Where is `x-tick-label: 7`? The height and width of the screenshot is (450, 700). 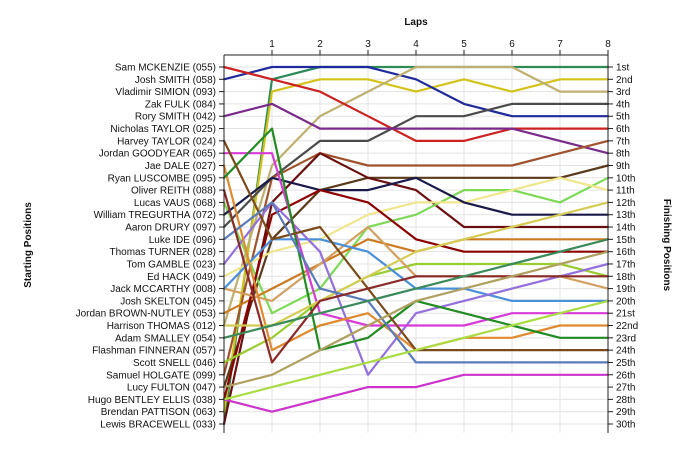 x-tick-label: 7 is located at coordinates (560, 44).